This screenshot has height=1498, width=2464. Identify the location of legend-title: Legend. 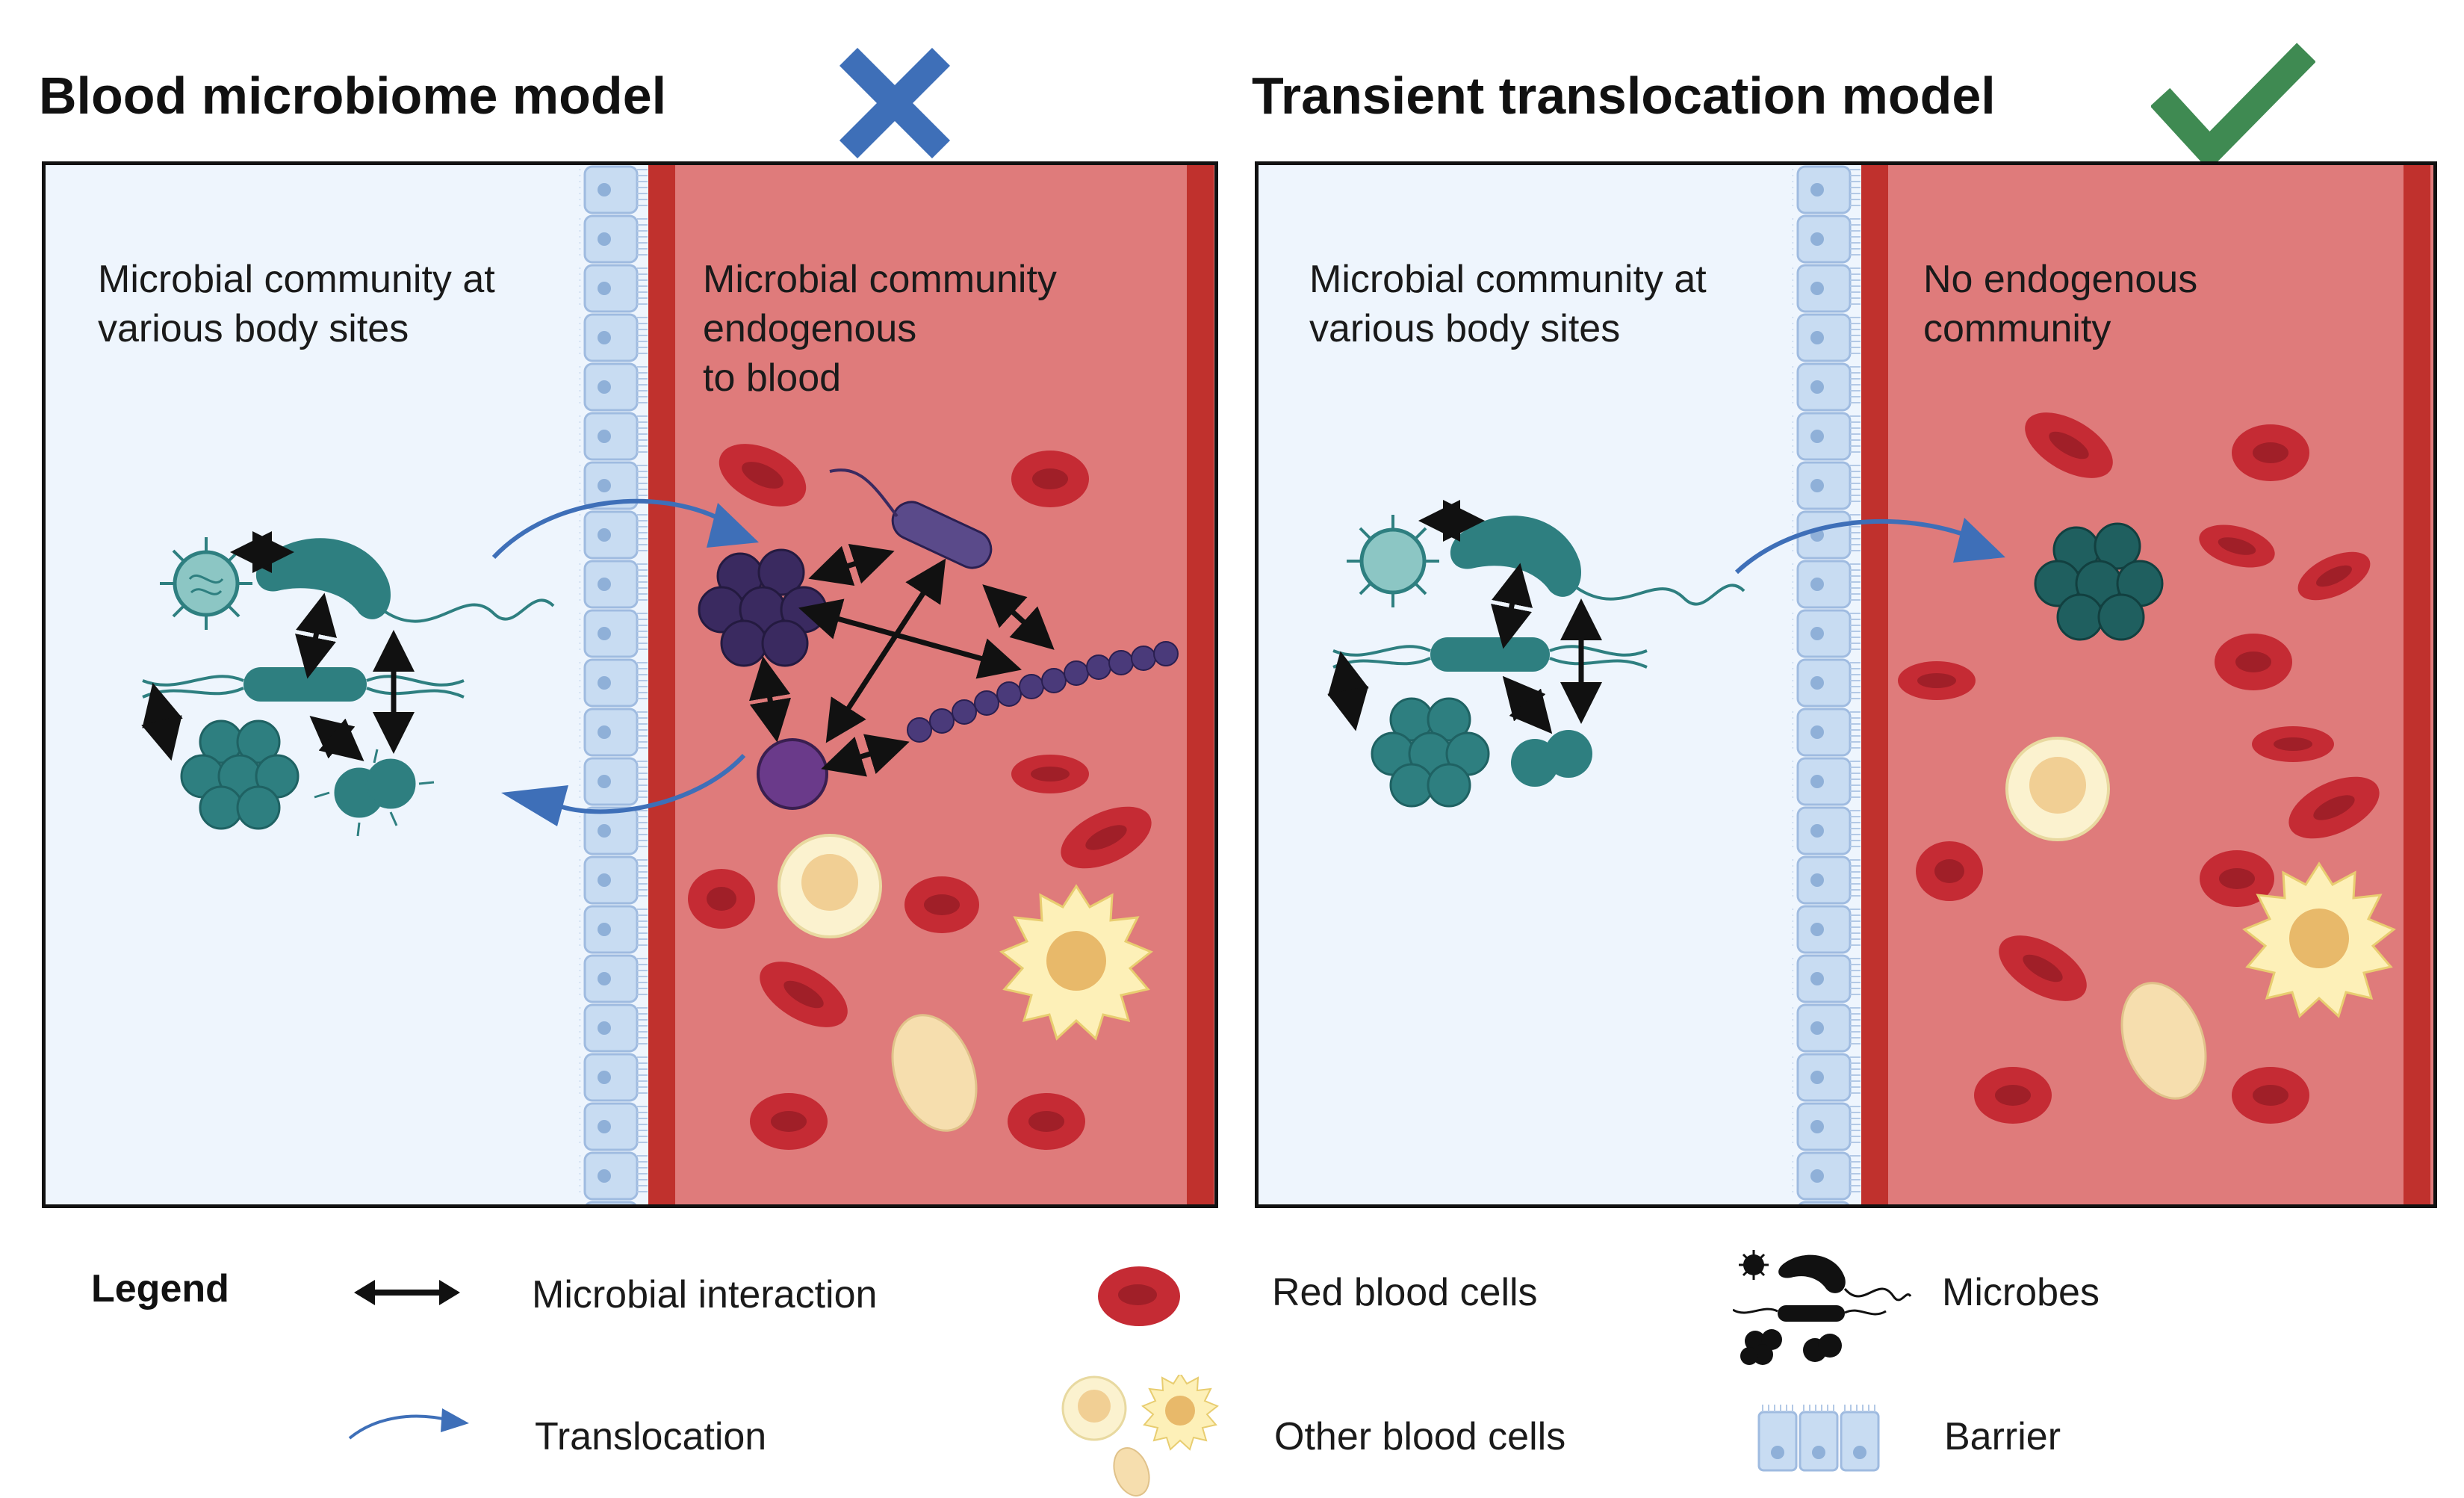
(160, 1288).